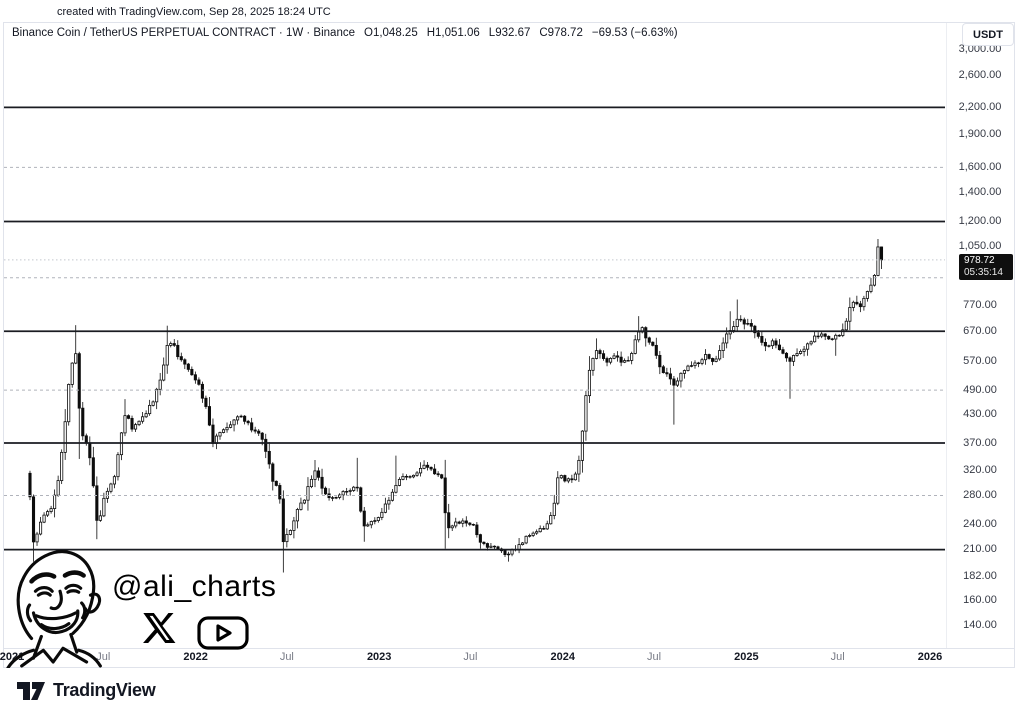  I want to click on price-axis-label: 370.00, so click(980, 442).